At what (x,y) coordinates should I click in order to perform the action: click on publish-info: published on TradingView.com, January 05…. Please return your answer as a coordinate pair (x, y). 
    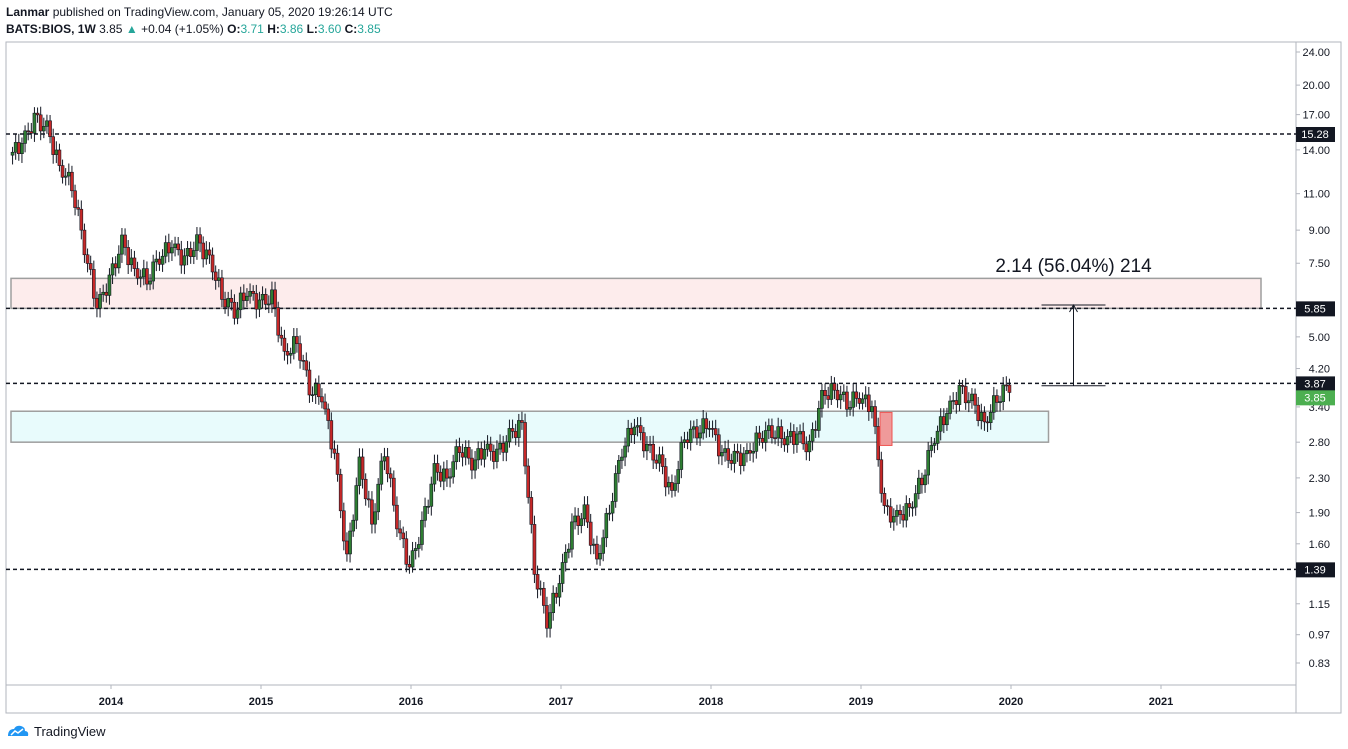
    Looking at the image, I should click on (222, 12).